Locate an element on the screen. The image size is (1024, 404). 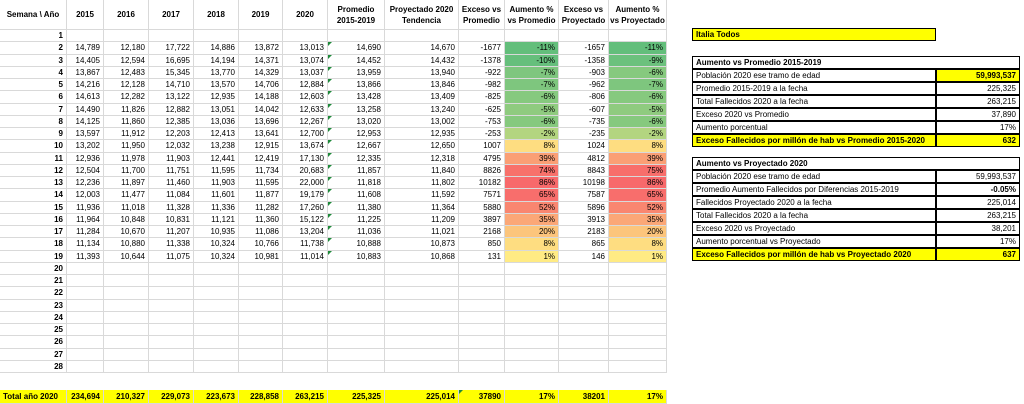
table-cell: 12,441 is located at coordinates (216, 158).